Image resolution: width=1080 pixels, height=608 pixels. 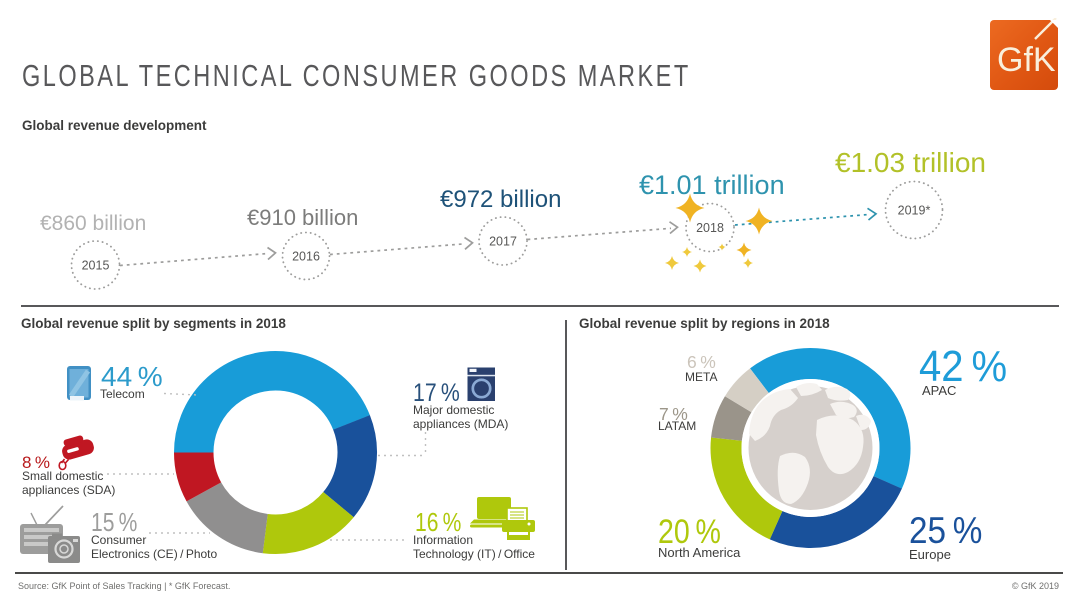 What do you see at coordinates (306, 257) in the screenshot?
I see `svg-text: 2016` at bounding box center [306, 257].